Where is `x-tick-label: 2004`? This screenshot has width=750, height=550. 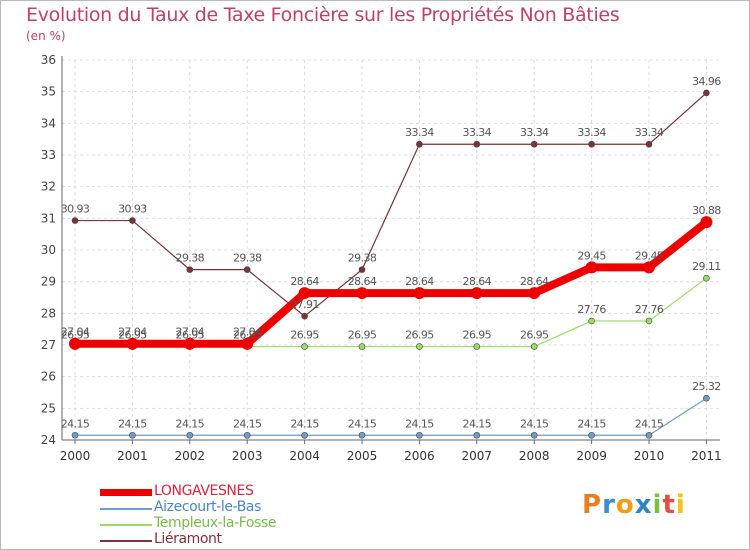
x-tick-label: 2004 is located at coordinates (304, 456).